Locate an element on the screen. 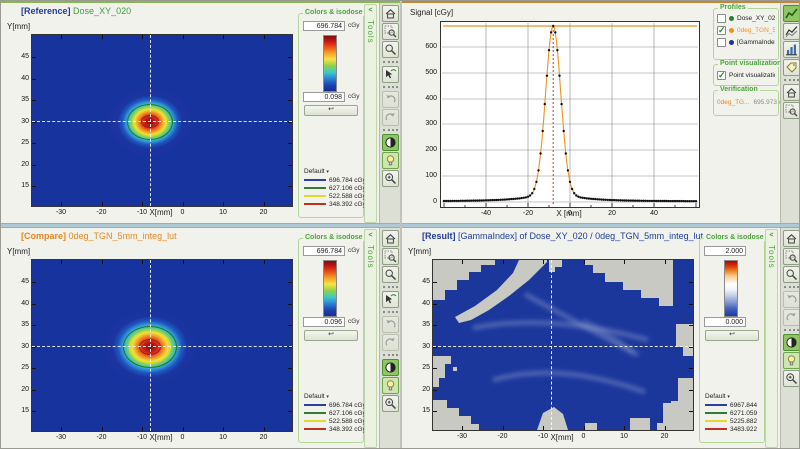 The height and width of the screenshot is (449, 800). gamma-index-map: -30 -20 -10 0 10 20 45 40 35 30 25 20 15 is located at coordinates (558, 349).